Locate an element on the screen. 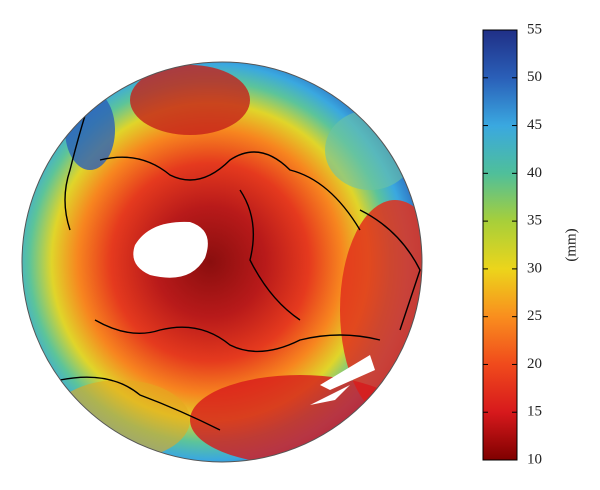 This screenshot has height=490, width=600. tick-label: 55 is located at coordinates (534, 29).